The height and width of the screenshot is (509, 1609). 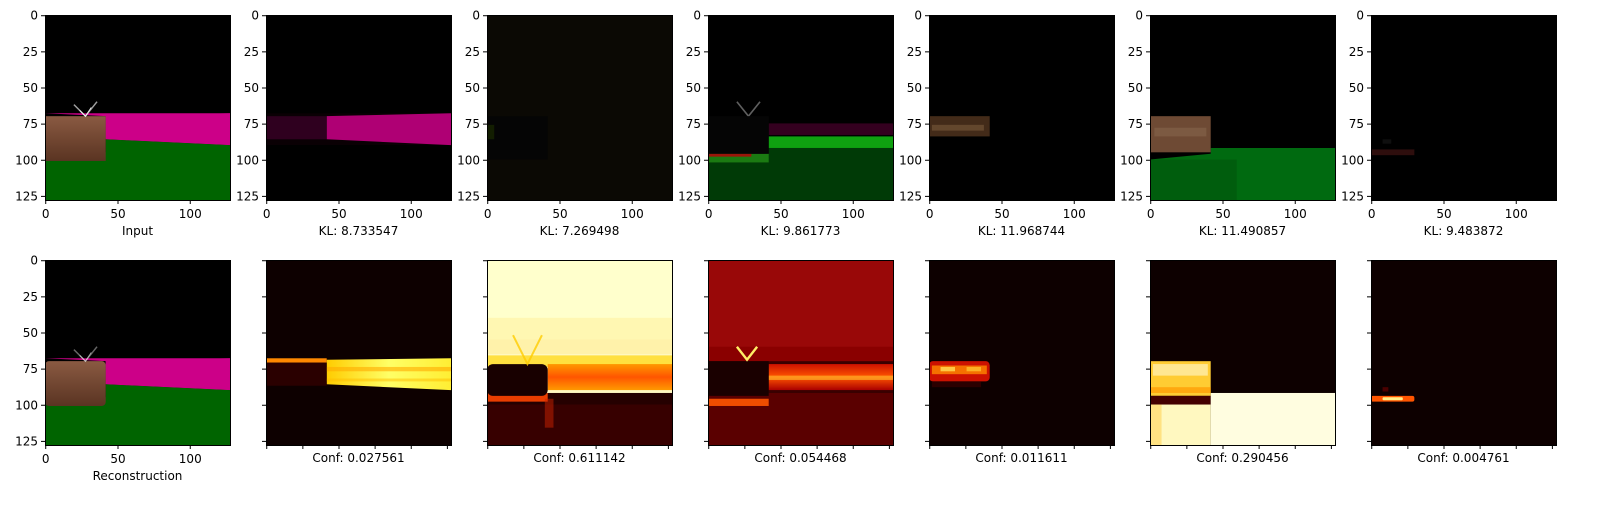 I want to click on bottom-panel-6: Conf: 0.290456, so click(x=1241, y=362).